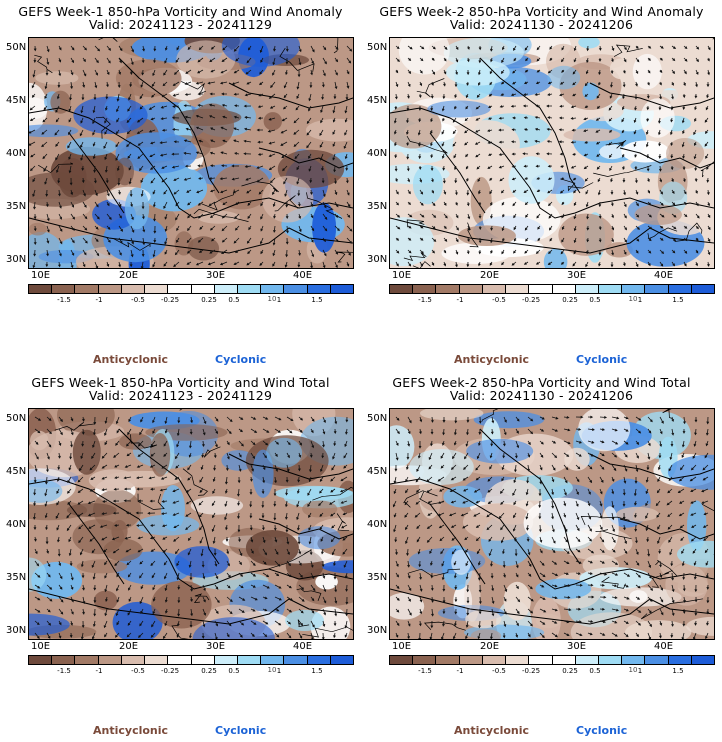  I want to click on longitude-label: 30E, so click(216, 275).